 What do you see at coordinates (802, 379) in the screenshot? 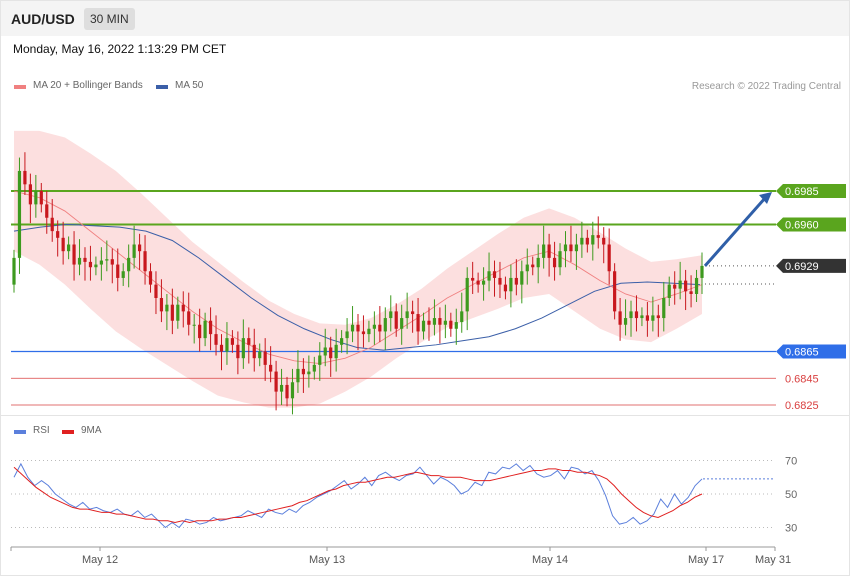
I see `level-label-0.6845: 0.6845` at bounding box center [802, 379].